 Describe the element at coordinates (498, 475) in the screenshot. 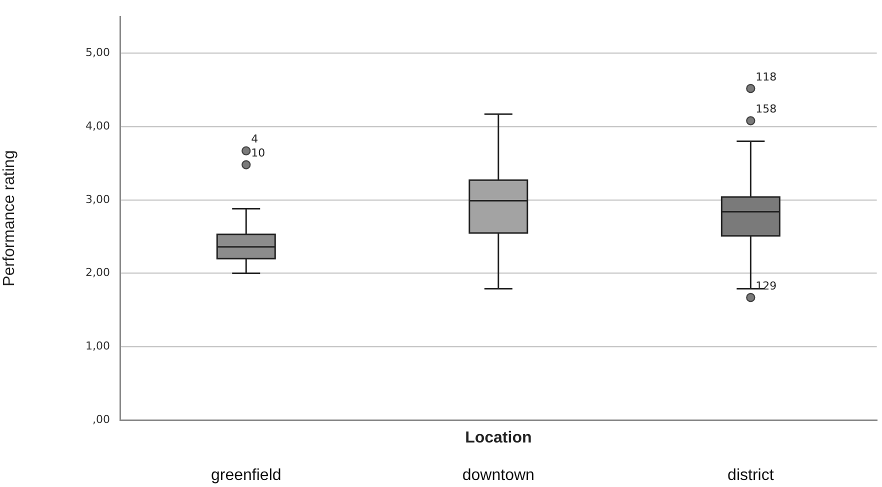

I see `x-tick-label: downtown` at that location.